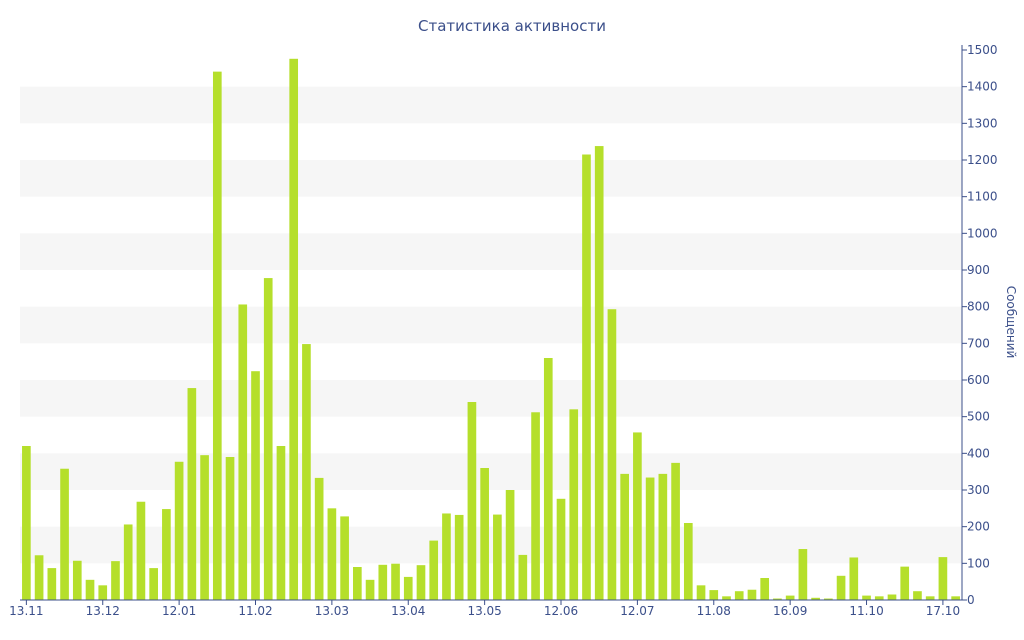 The width and height of the screenshot is (1024, 640). Describe the element at coordinates (982, 160) in the screenshot. I see `y-tick-label: 1200` at that location.